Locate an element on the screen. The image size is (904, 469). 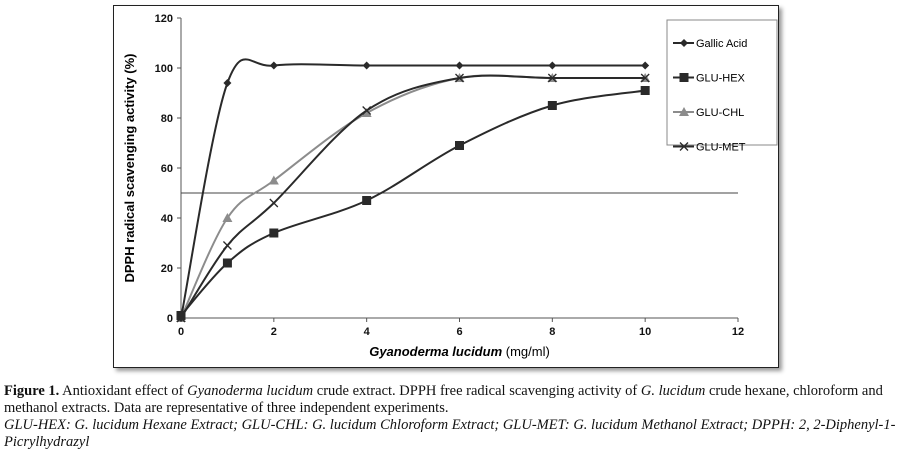
y-tick-label: 40 is located at coordinates (167, 219).